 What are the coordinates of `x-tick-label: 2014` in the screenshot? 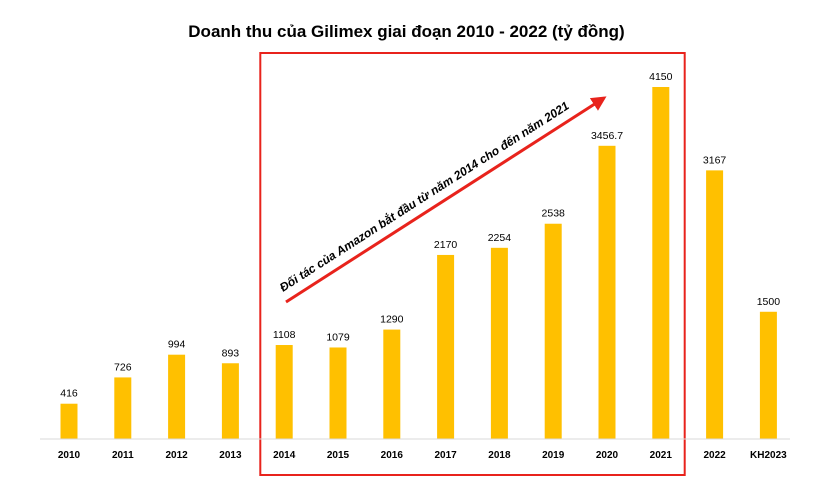 It's located at (284, 455).